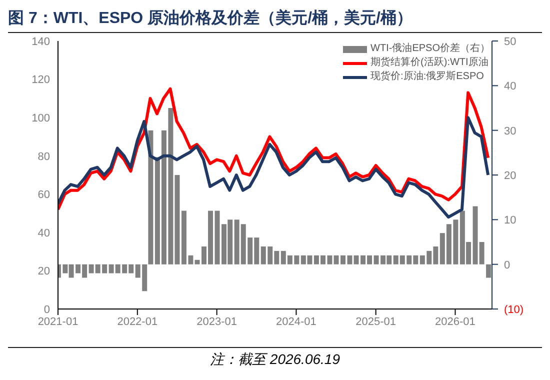 The width and height of the screenshot is (550, 380). I want to click on y2-tick-label: 10, so click(510, 220).